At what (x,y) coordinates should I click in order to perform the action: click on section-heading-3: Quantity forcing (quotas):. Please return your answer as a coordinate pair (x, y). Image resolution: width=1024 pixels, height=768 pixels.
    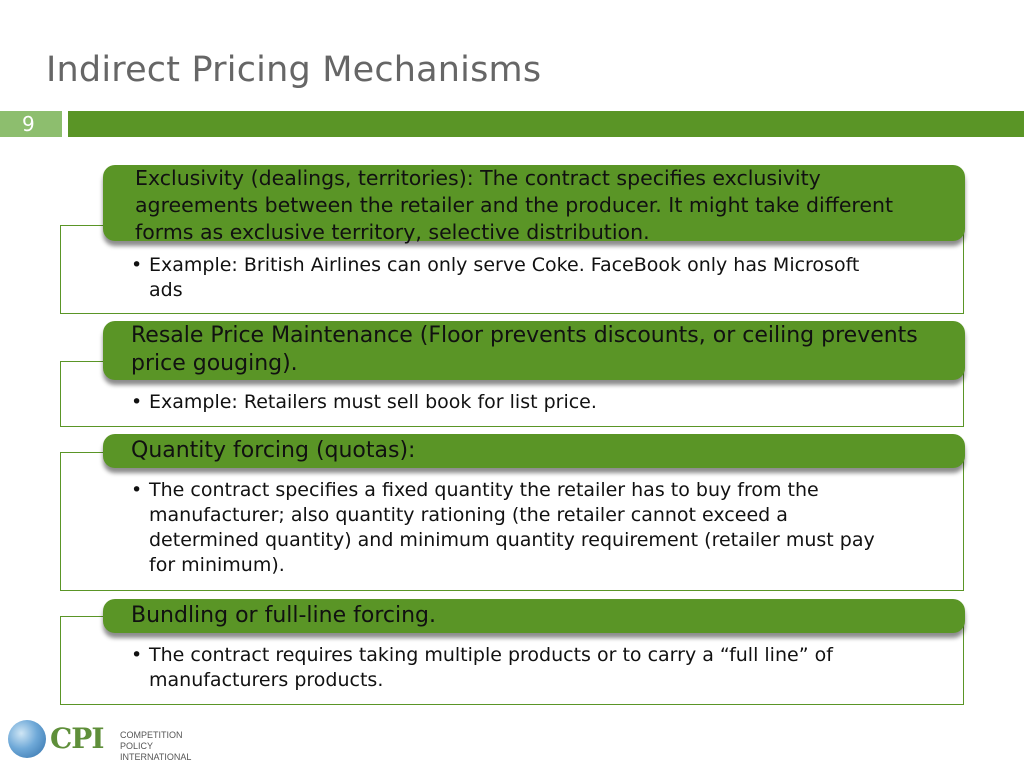
    Looking at the image, I should click on (534, 451).